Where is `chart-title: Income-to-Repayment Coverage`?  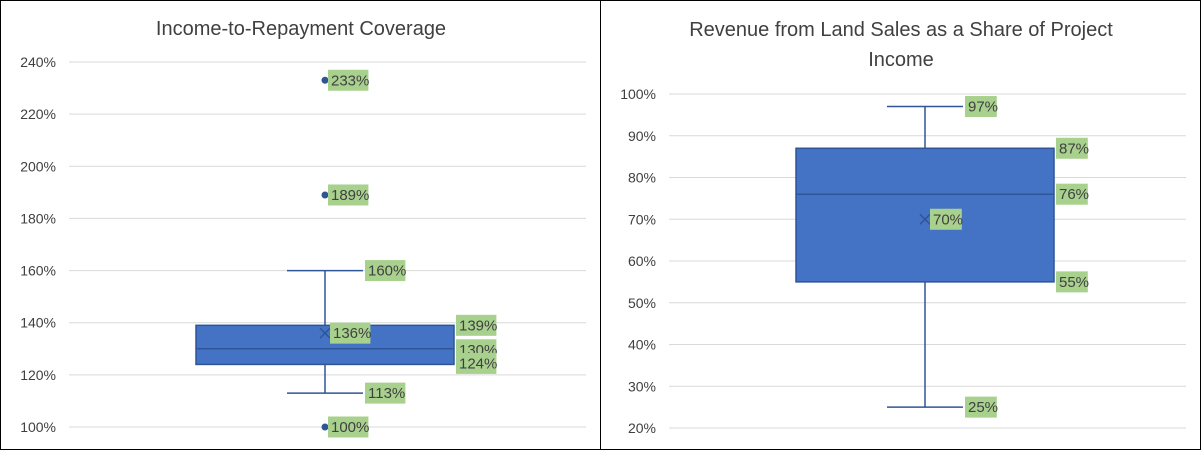 chart-title: Income-to-Repayment Coverage is located at coordinates (301, 29).